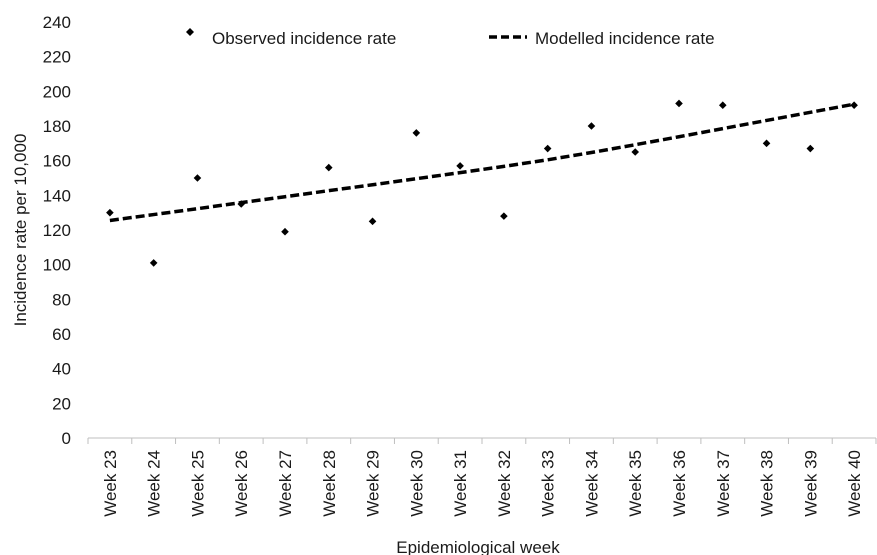  What do you see at coordinates (285, 483) in the screenshot?
I see `x-tick-label: Week 27` at bounding box center [285, 483].